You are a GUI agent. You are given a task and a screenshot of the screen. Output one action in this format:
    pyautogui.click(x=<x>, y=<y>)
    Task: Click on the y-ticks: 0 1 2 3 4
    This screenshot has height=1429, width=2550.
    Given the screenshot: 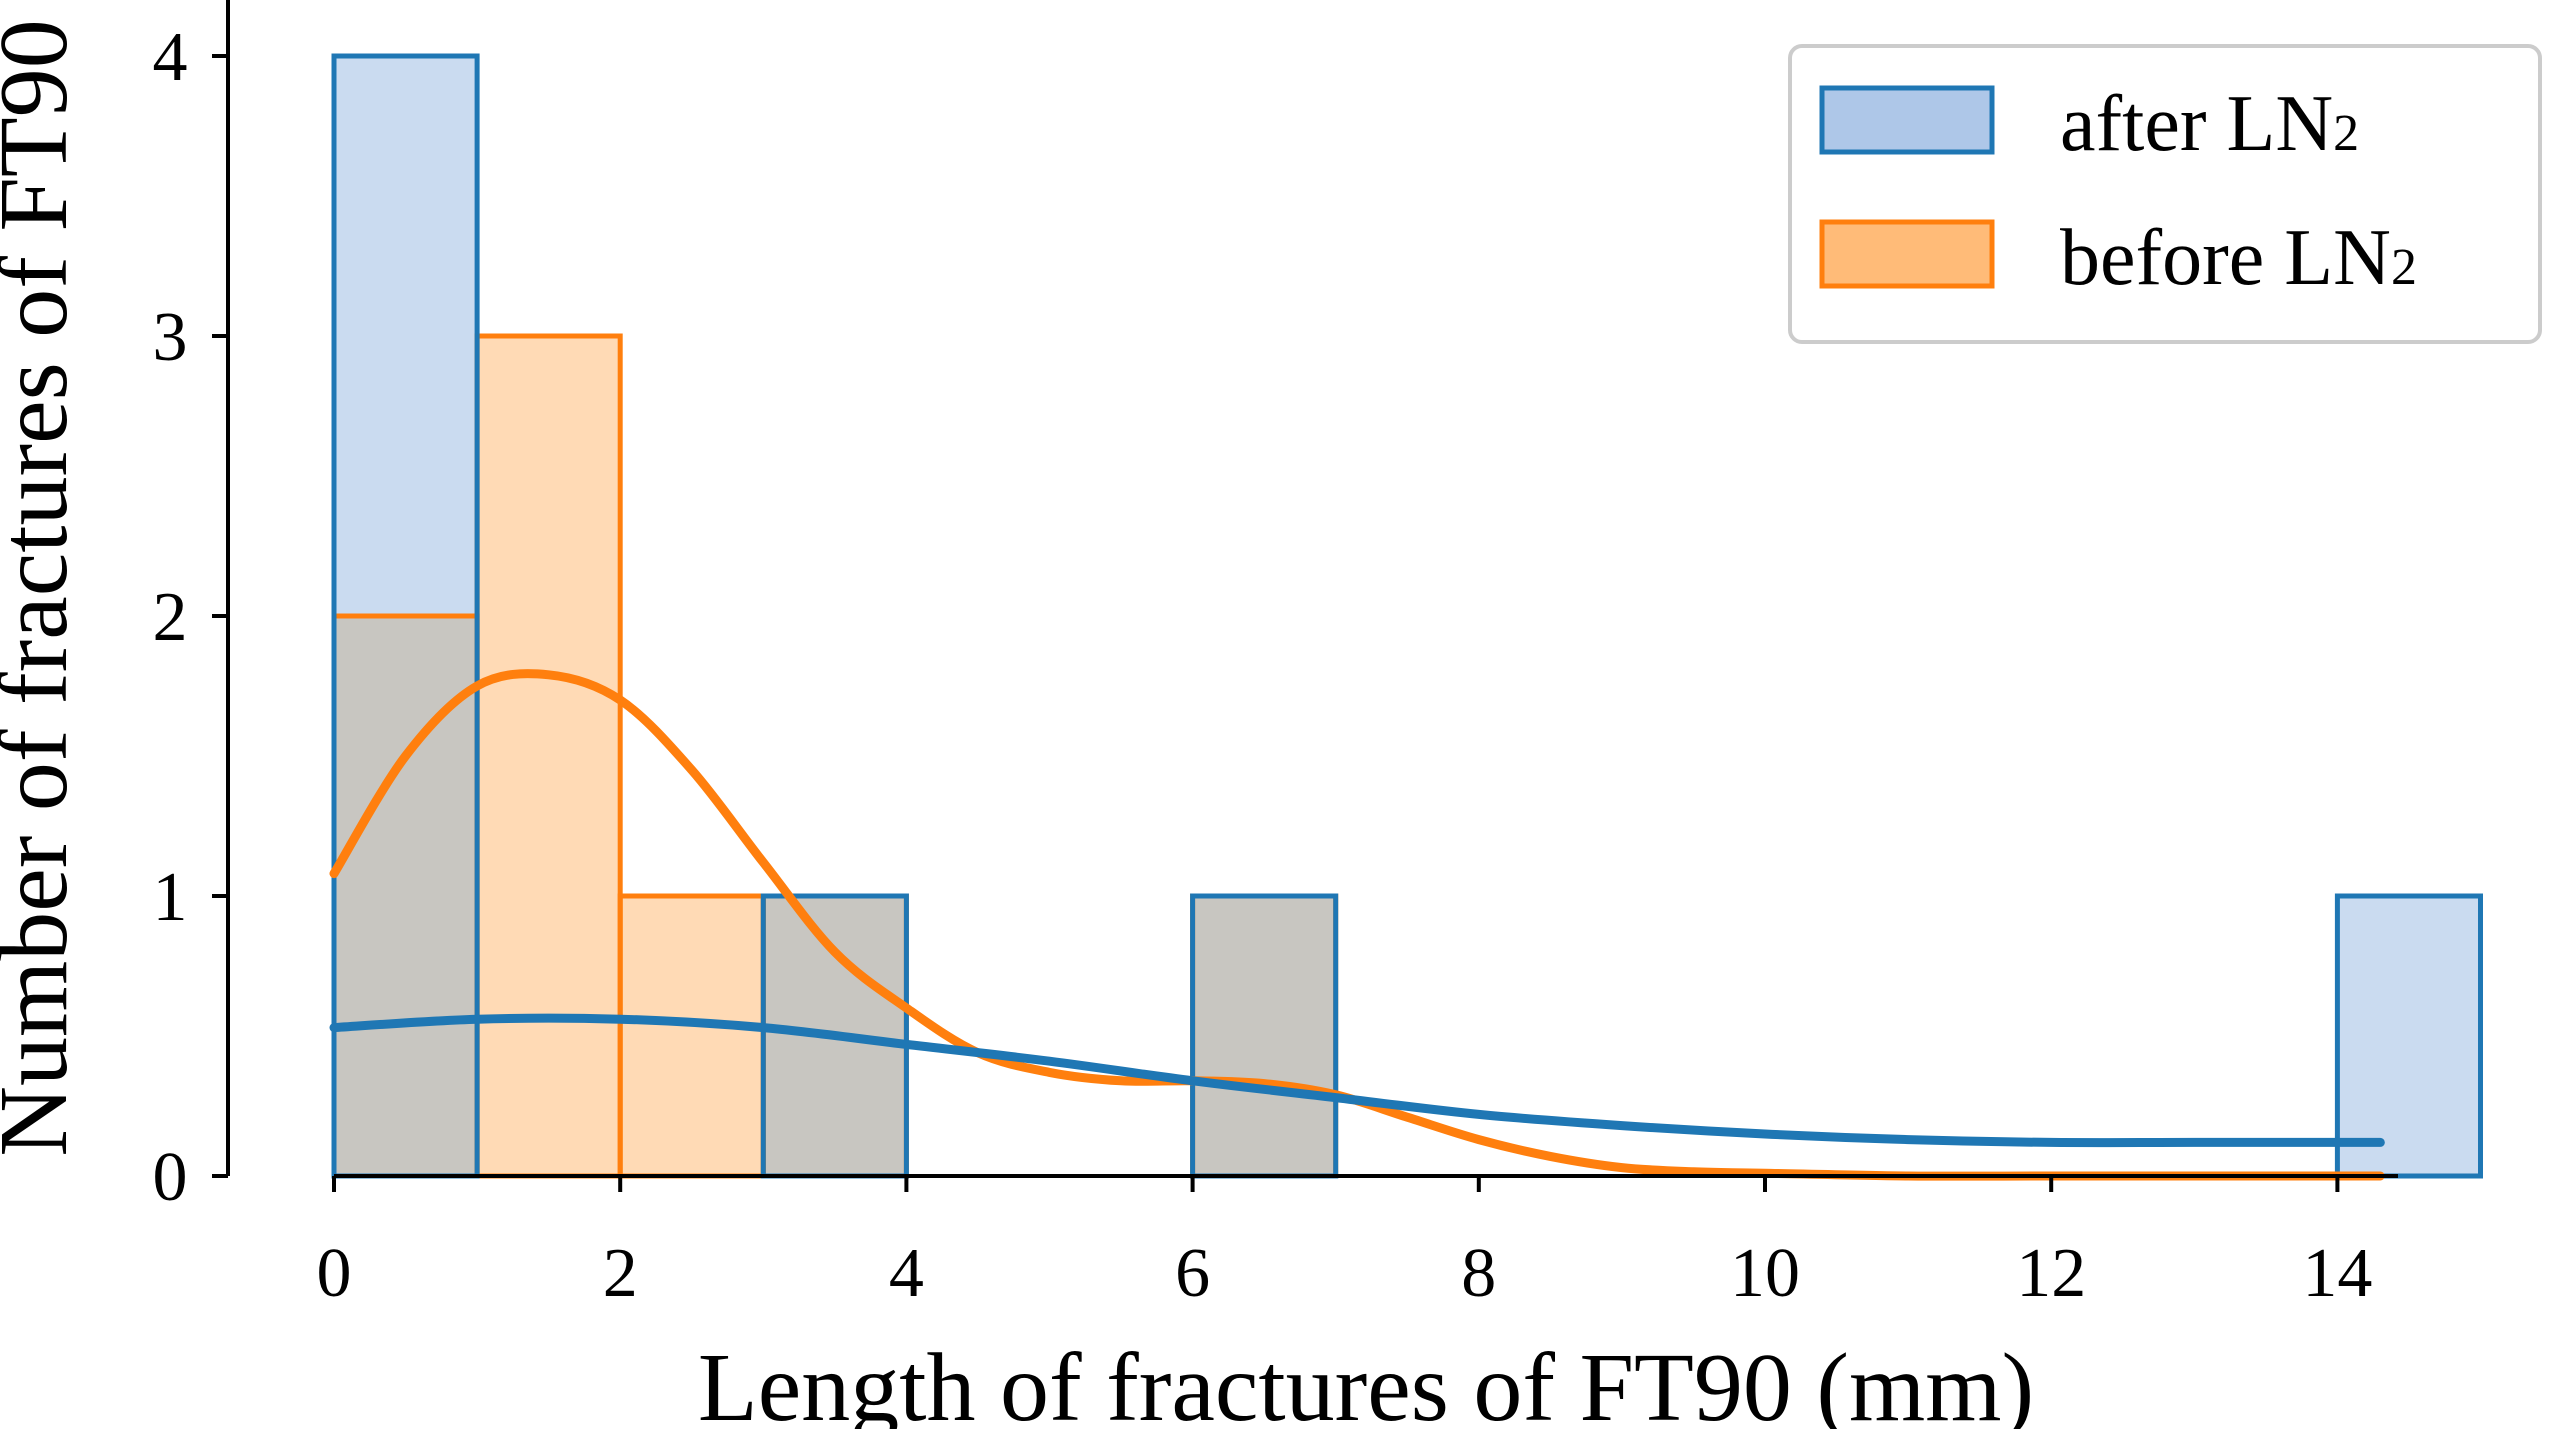 What is the action you would take?
    pyautogui.click(x=190, y=617)
    